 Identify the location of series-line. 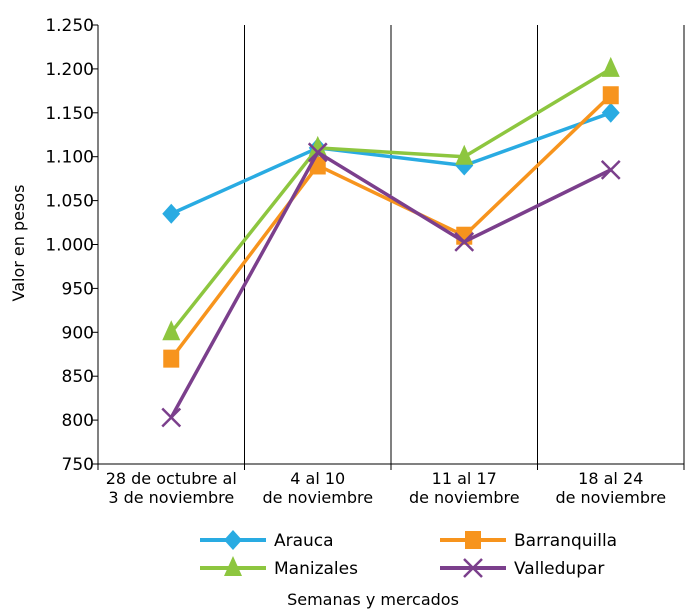
(391, 163).